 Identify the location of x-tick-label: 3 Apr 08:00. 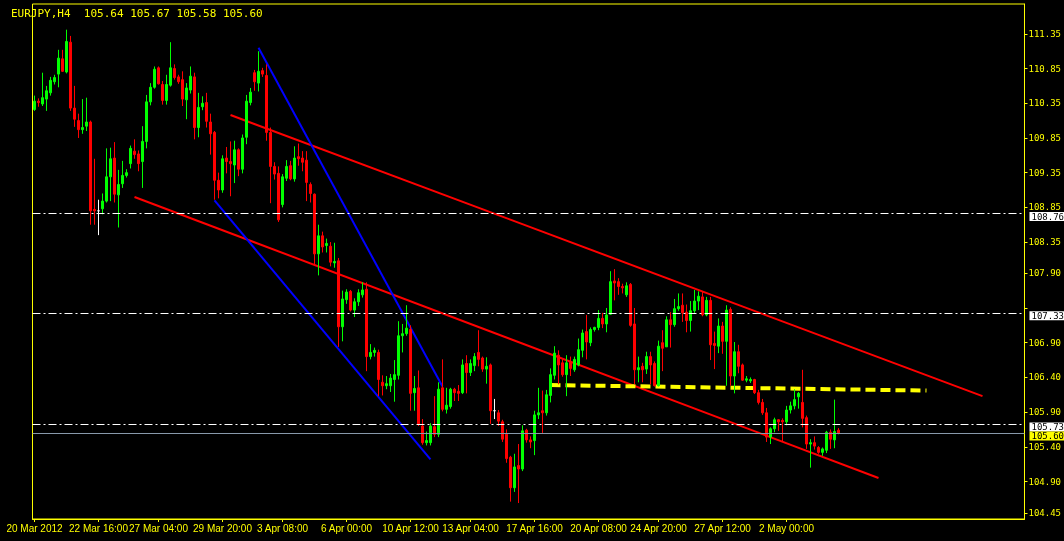
(282, 528).